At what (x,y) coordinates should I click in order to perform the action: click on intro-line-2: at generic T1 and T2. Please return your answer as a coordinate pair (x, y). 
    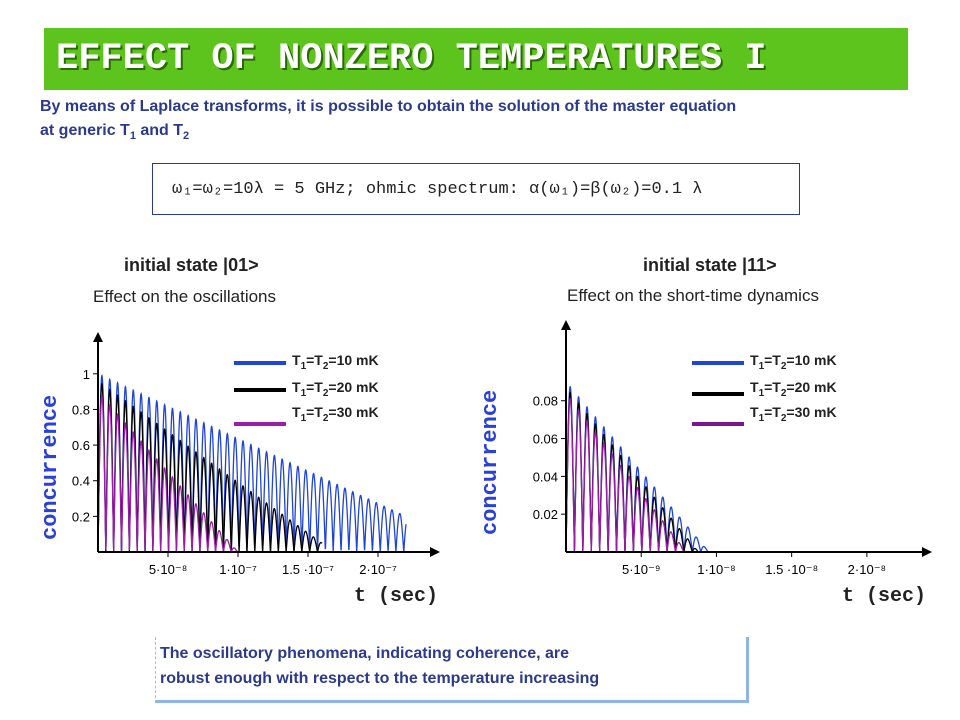
    Looking at the image, I should click on (115, 132).